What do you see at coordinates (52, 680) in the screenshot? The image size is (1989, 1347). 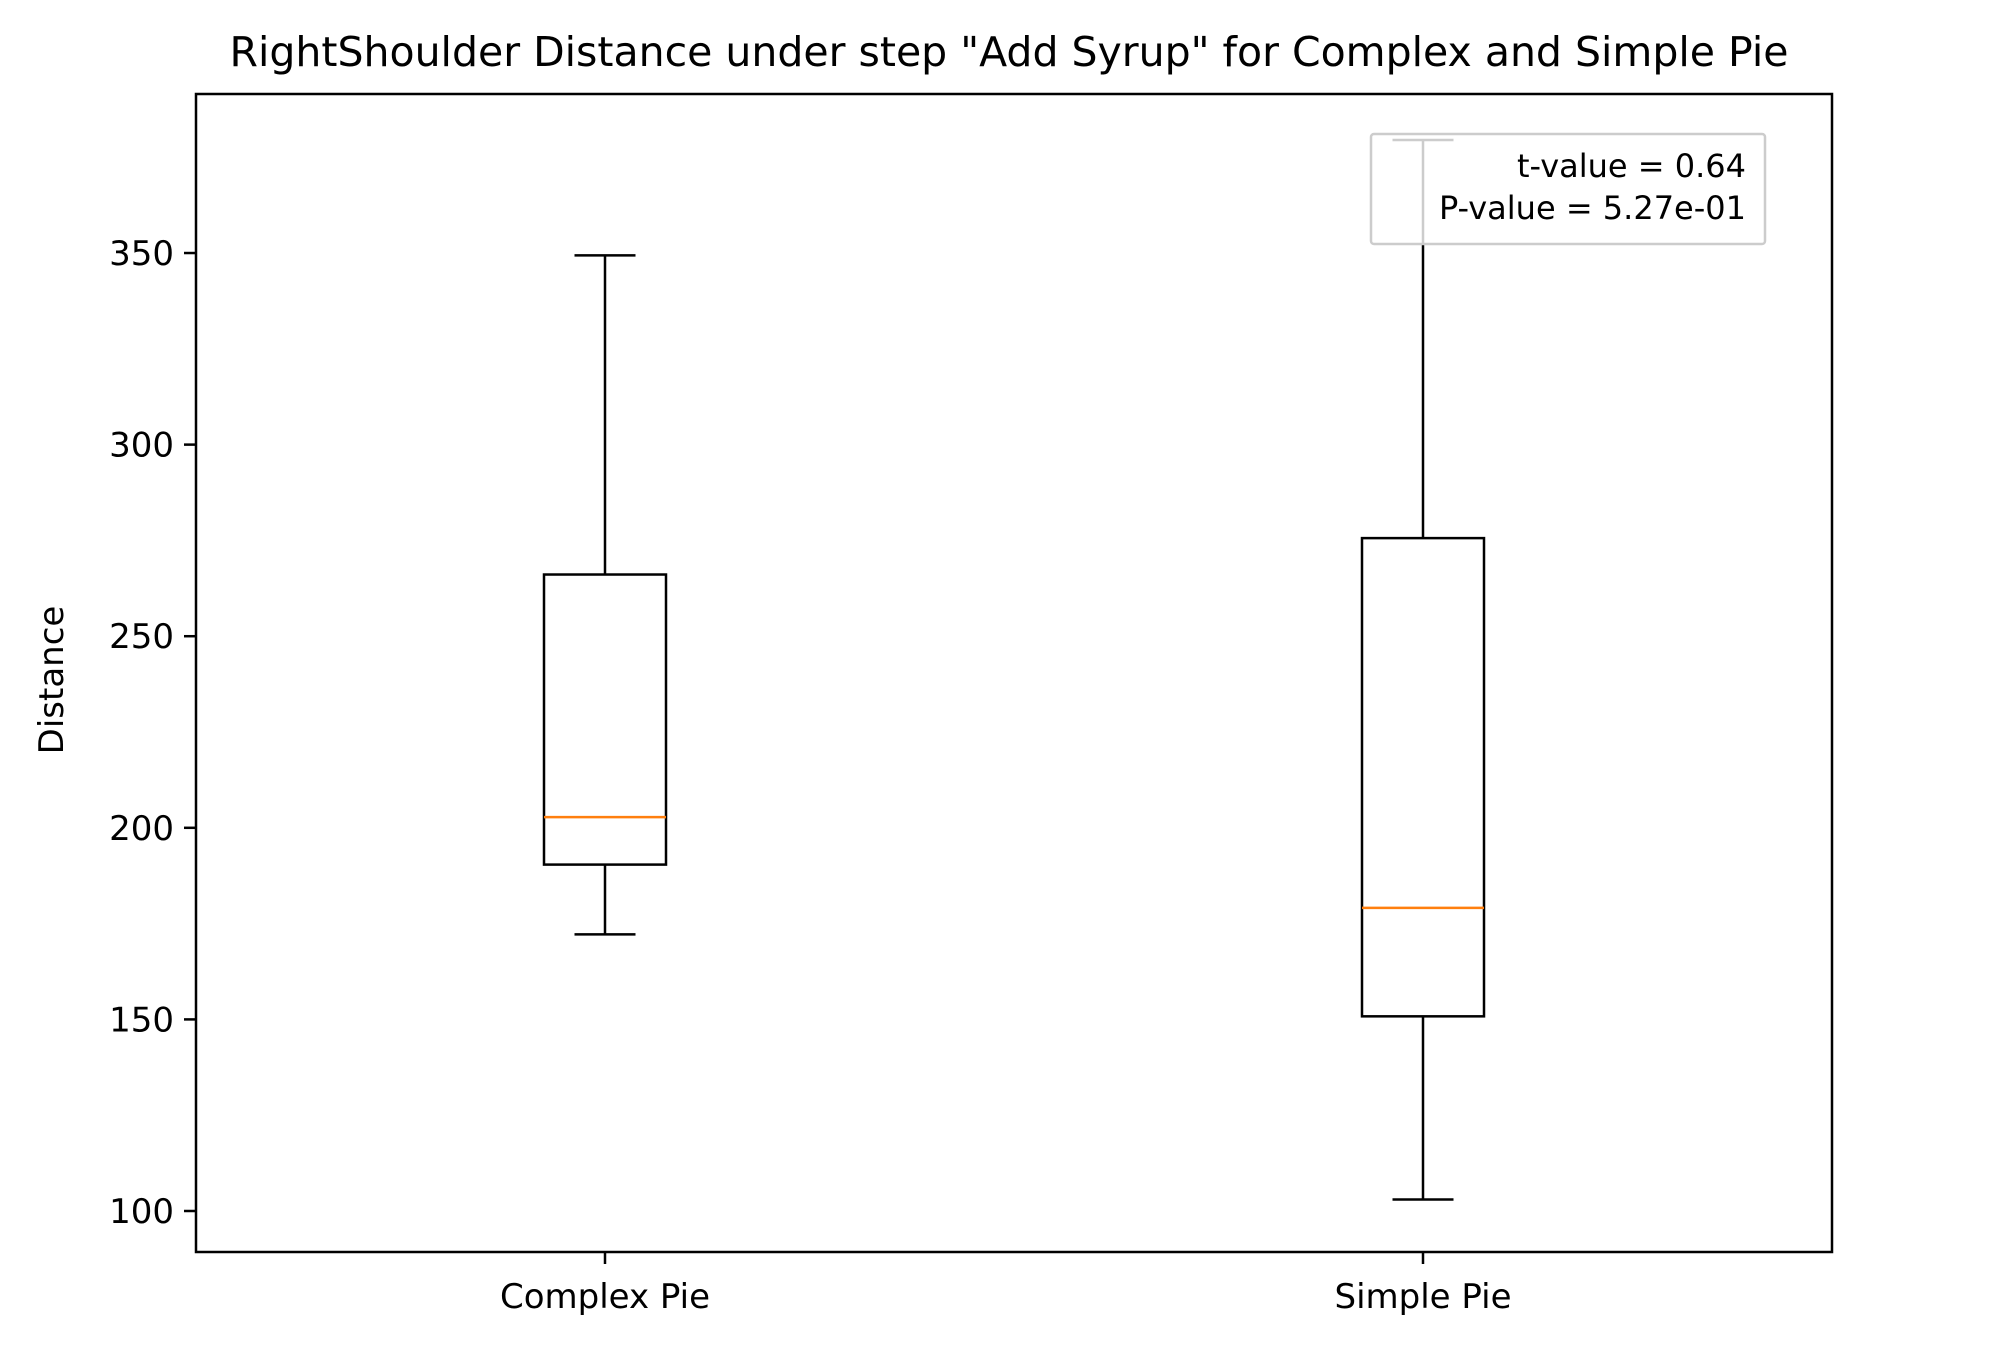 I see `y-axis-label: Distance` at bounding box center [52, 680].